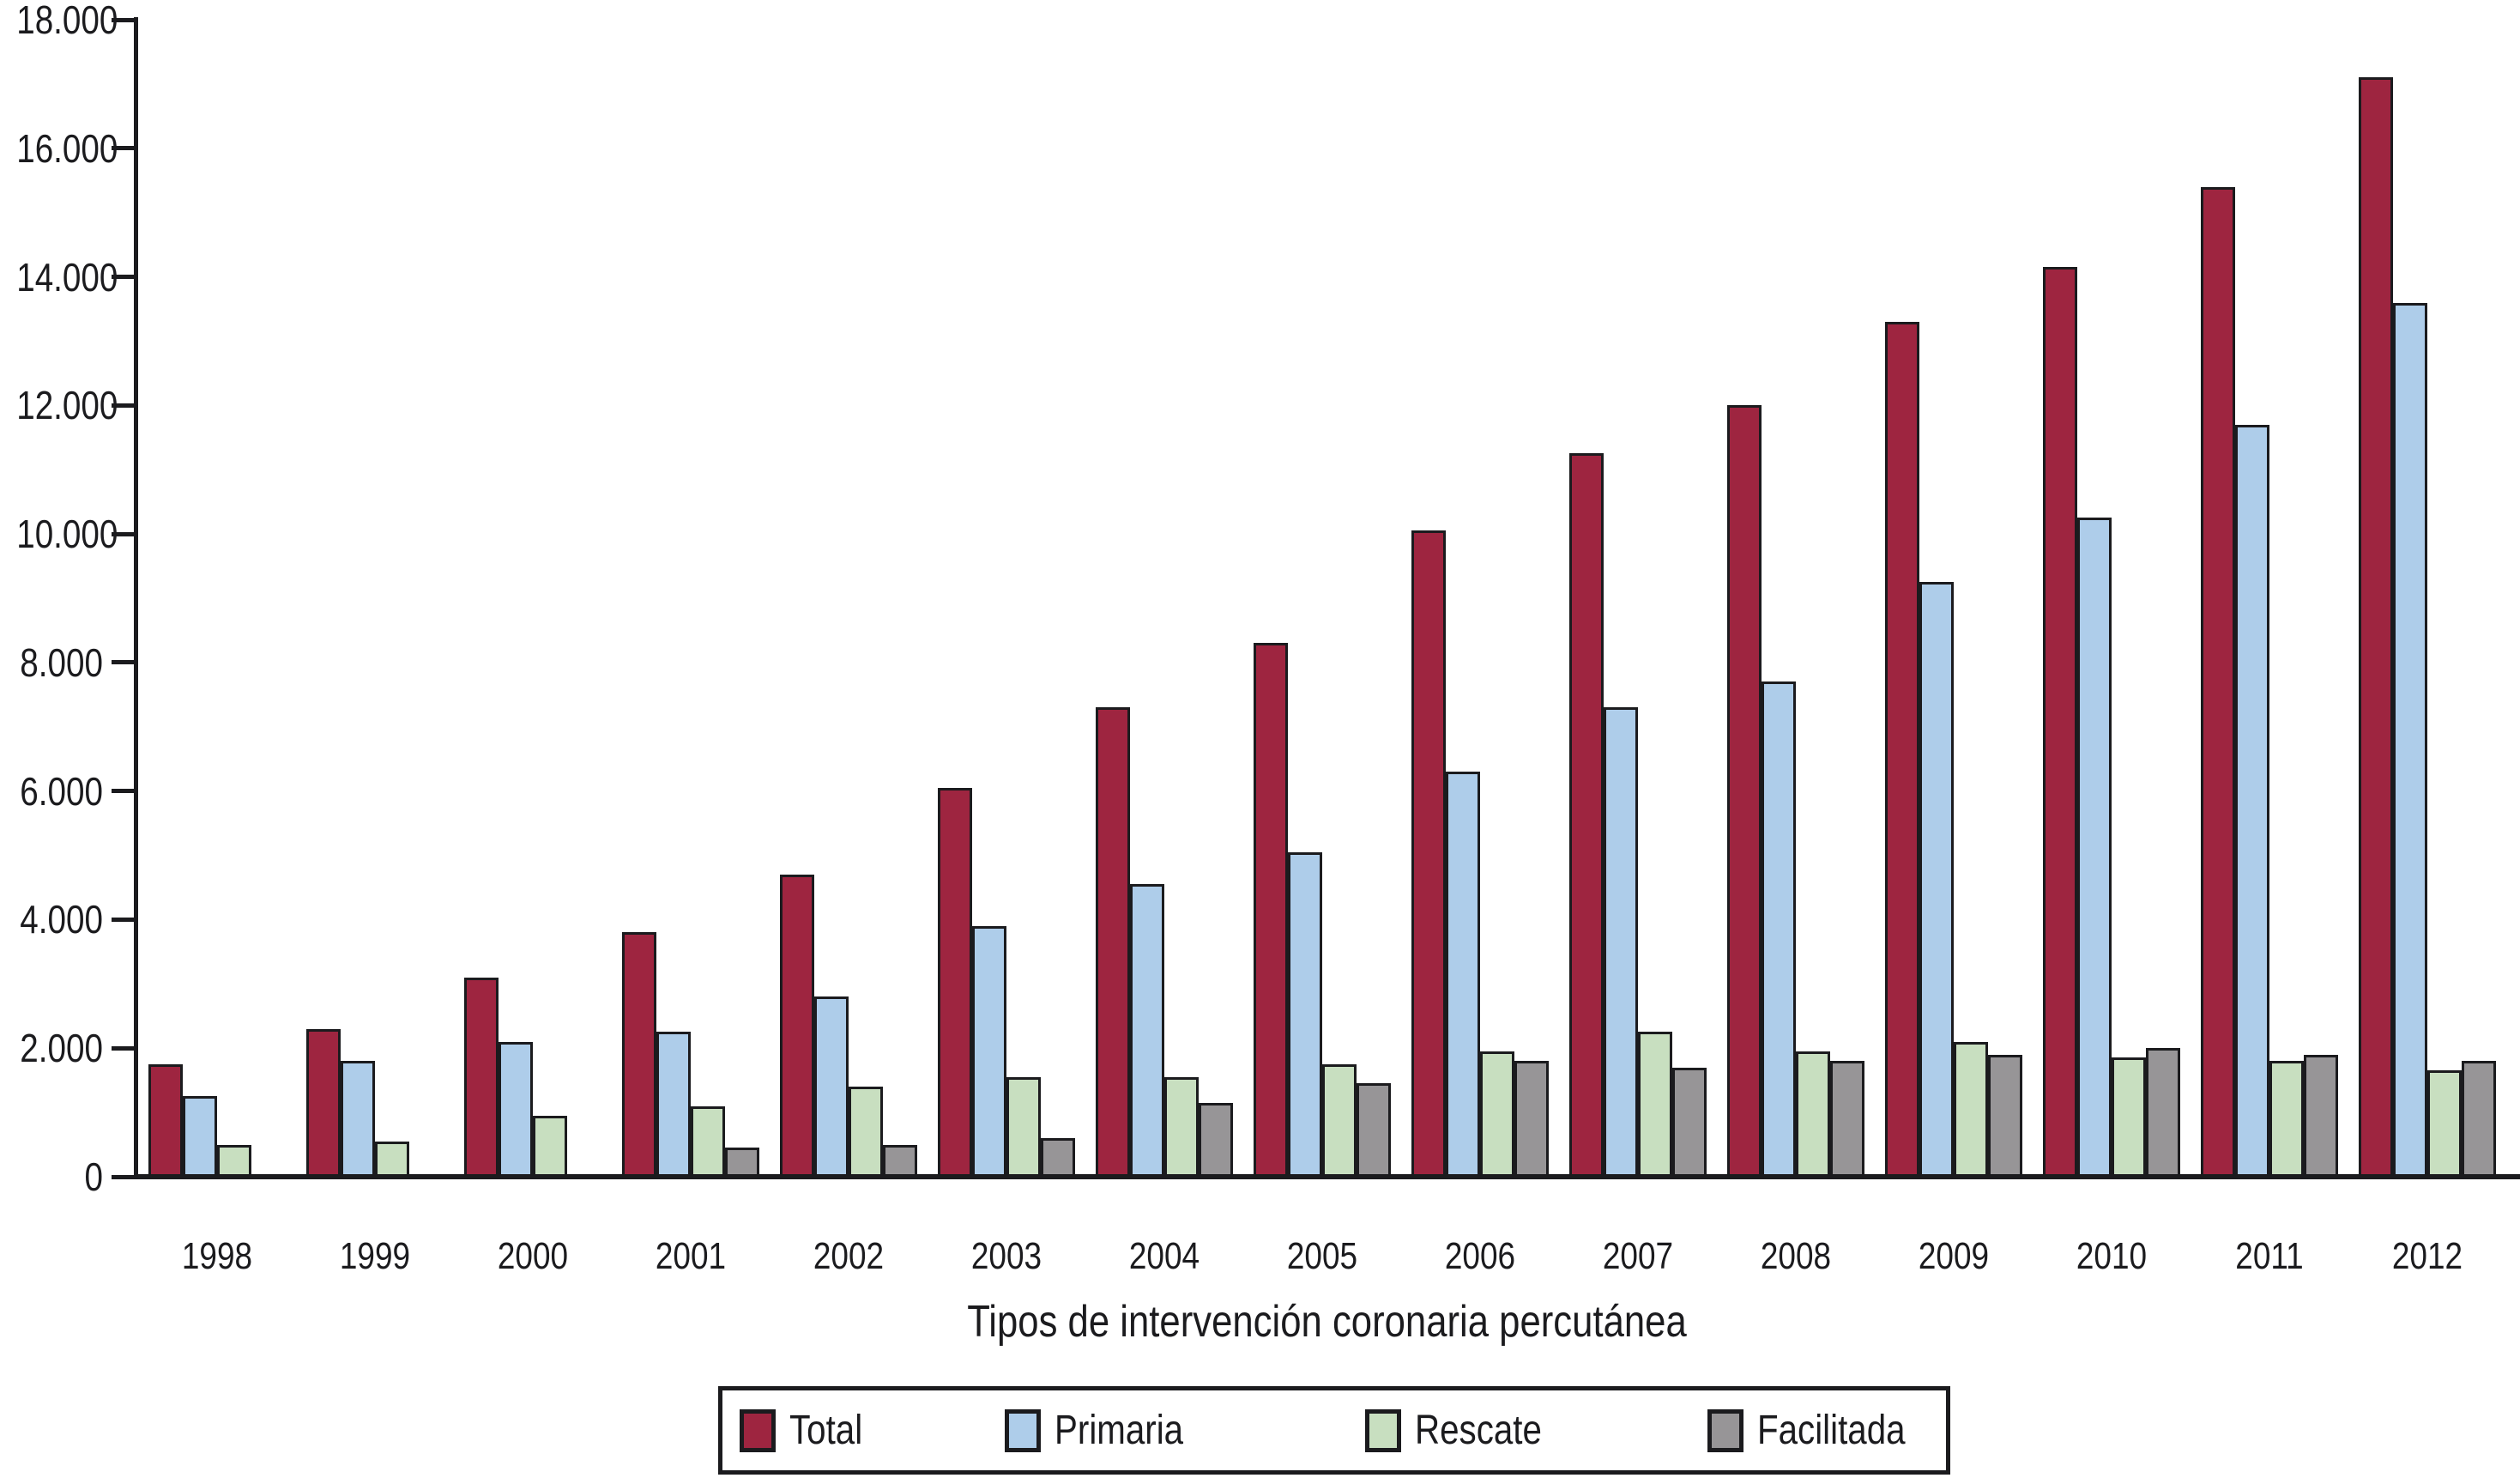 This screenshot has height=1478, width=2520. What do you see at coordinates (1024, 1127) in the screenshot?
I see `bar-2003-rescate` at bounding box center [1024, 1127].